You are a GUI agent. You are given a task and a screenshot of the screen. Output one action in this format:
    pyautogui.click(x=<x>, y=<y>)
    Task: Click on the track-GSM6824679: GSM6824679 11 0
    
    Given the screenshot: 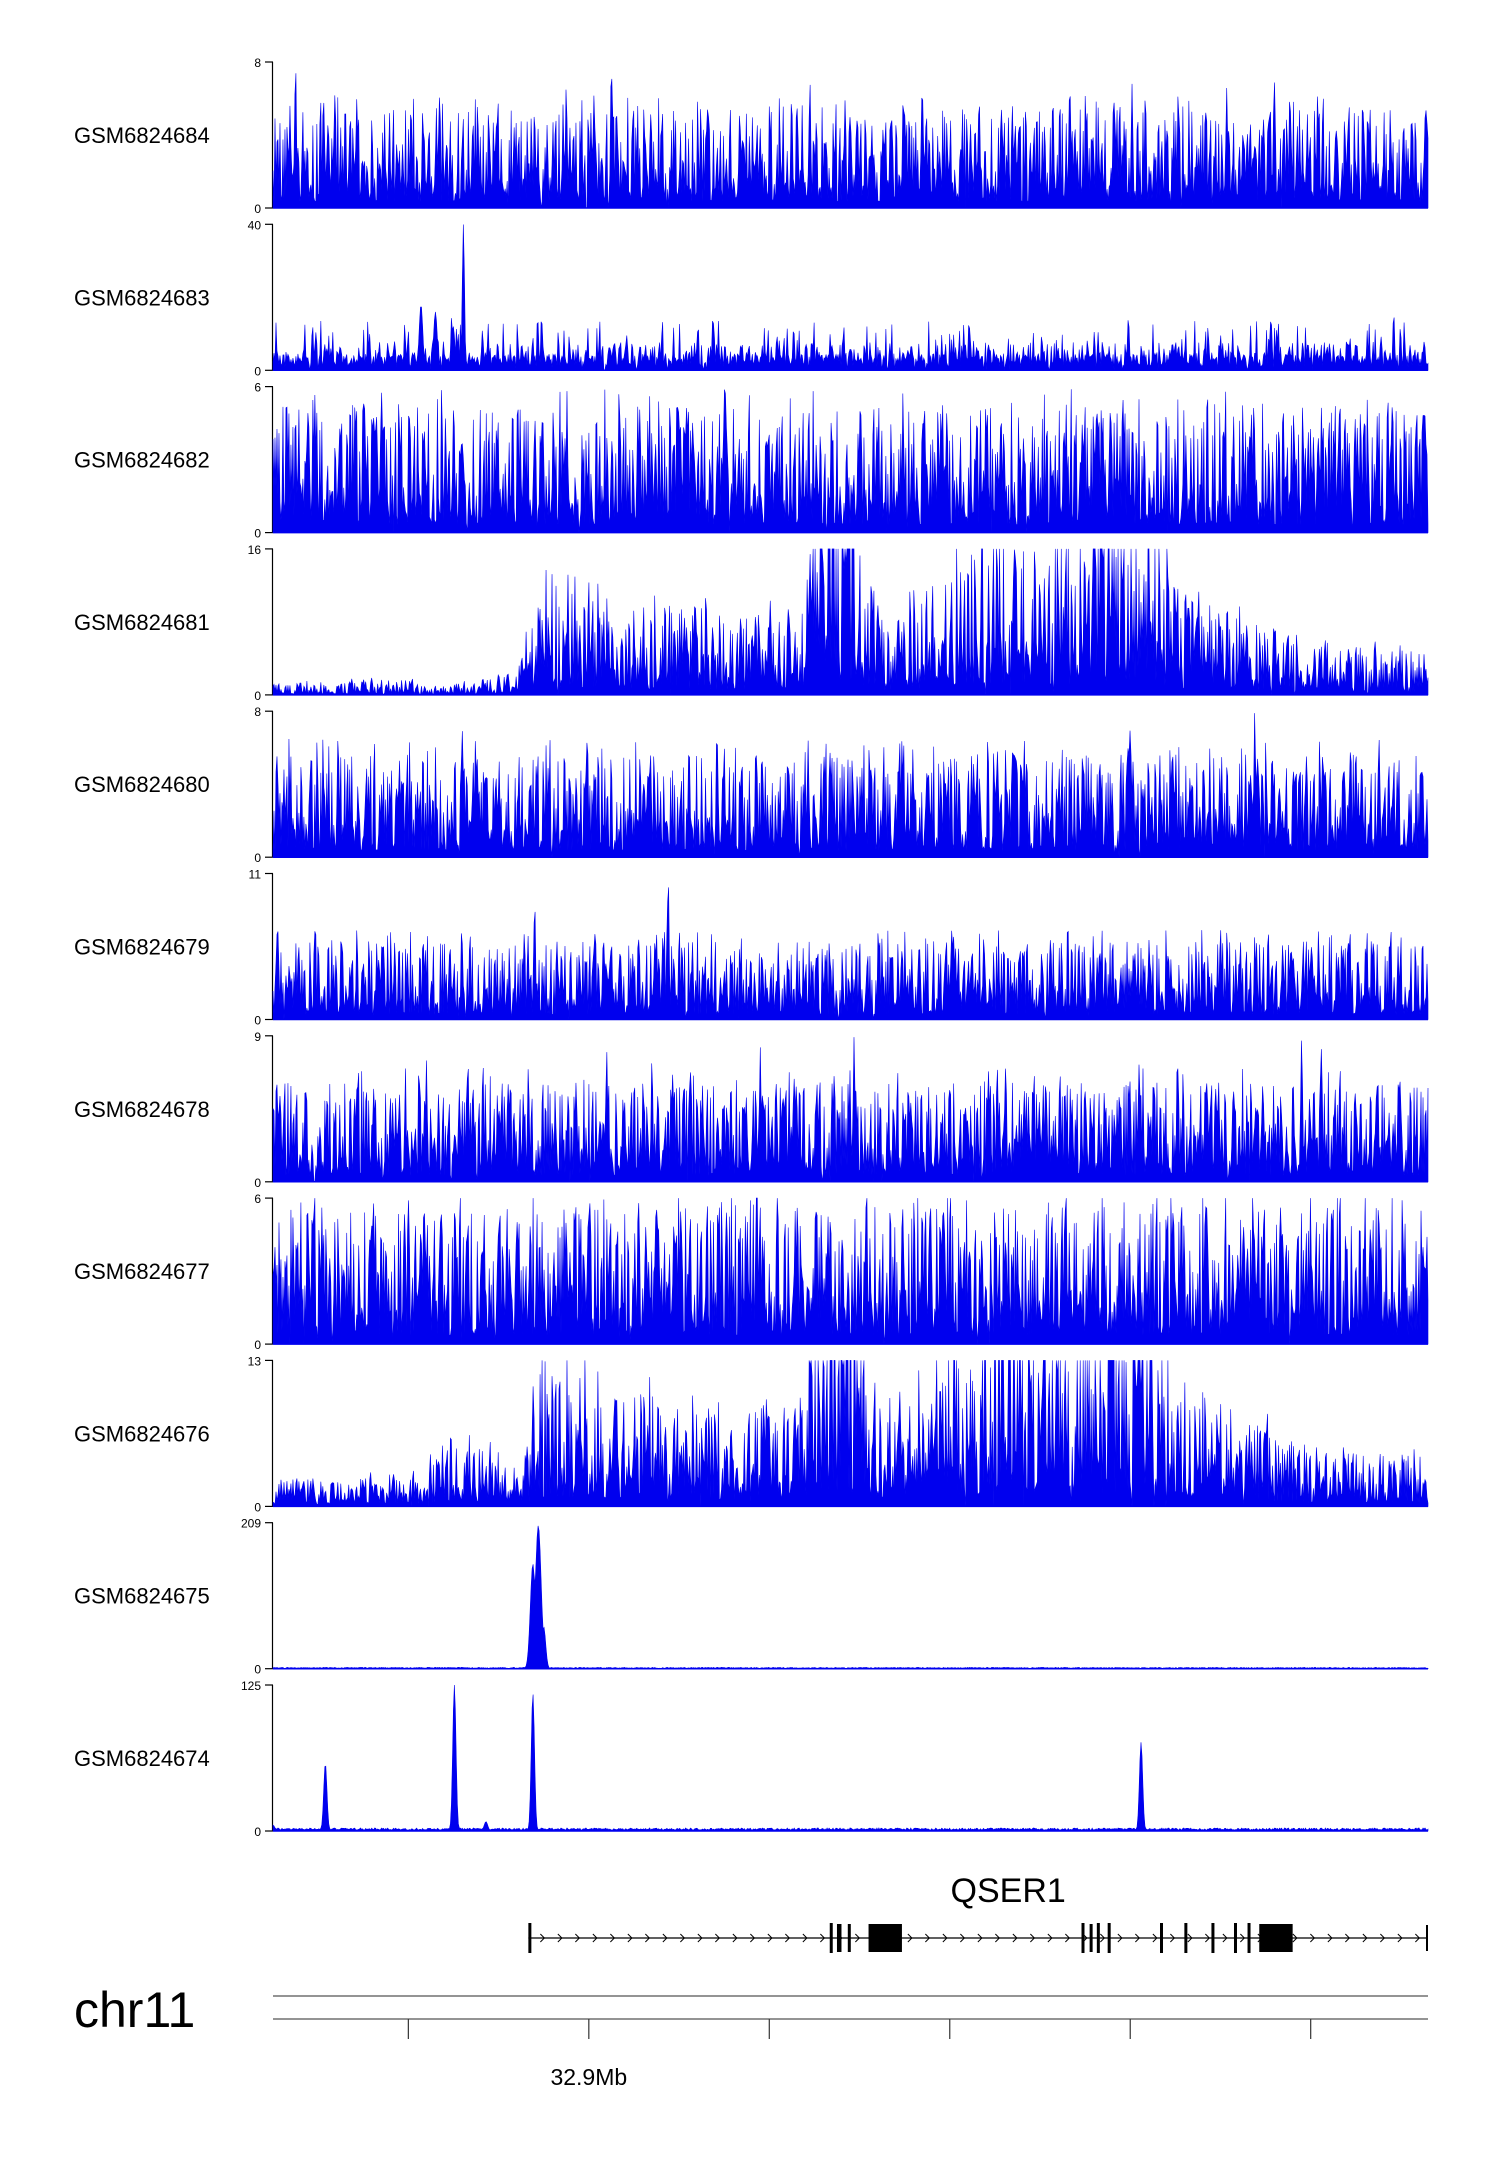 What is the action you would take?
    pyautogui.click(x=751, y=948)
    